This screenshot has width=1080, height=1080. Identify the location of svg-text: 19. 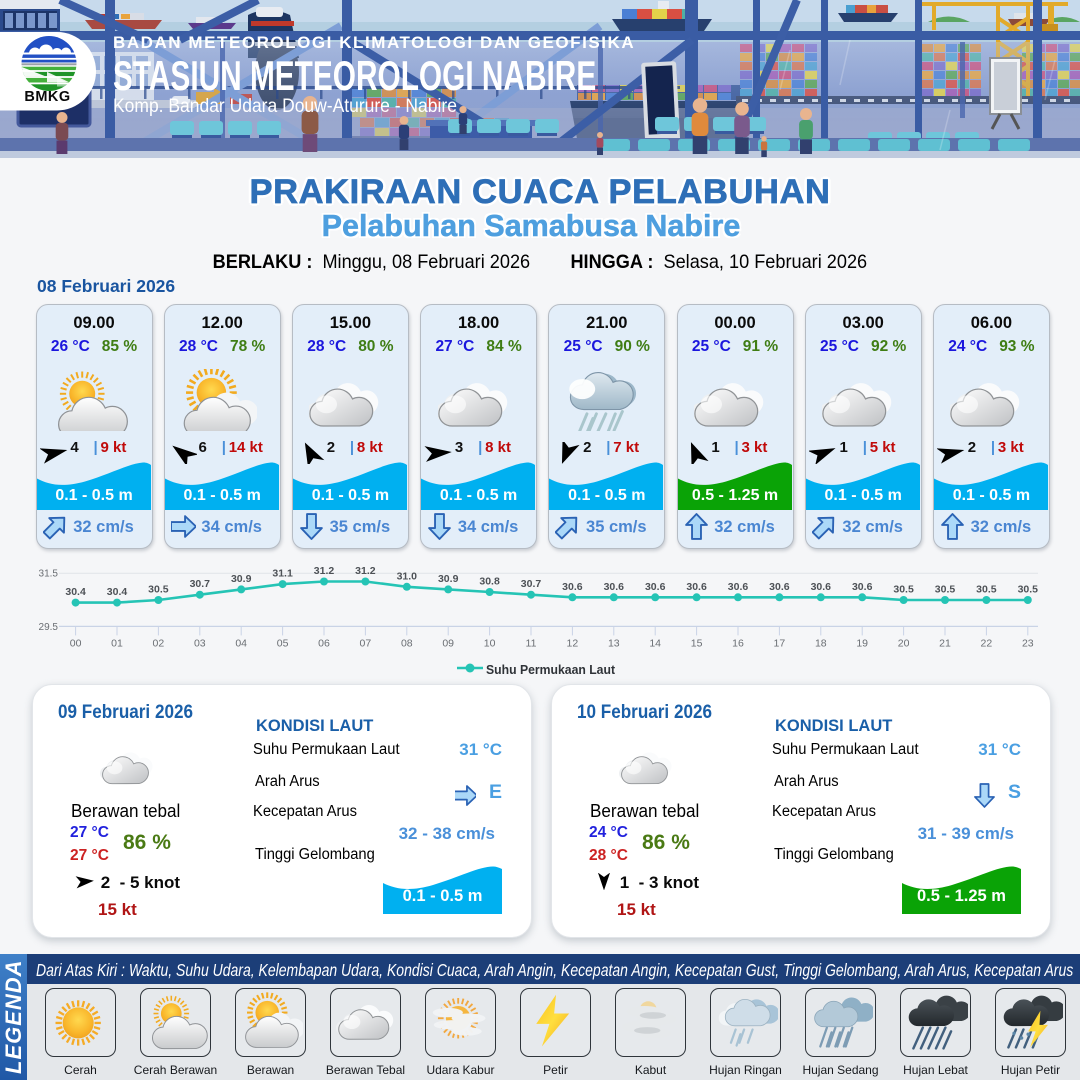
(862, 644).